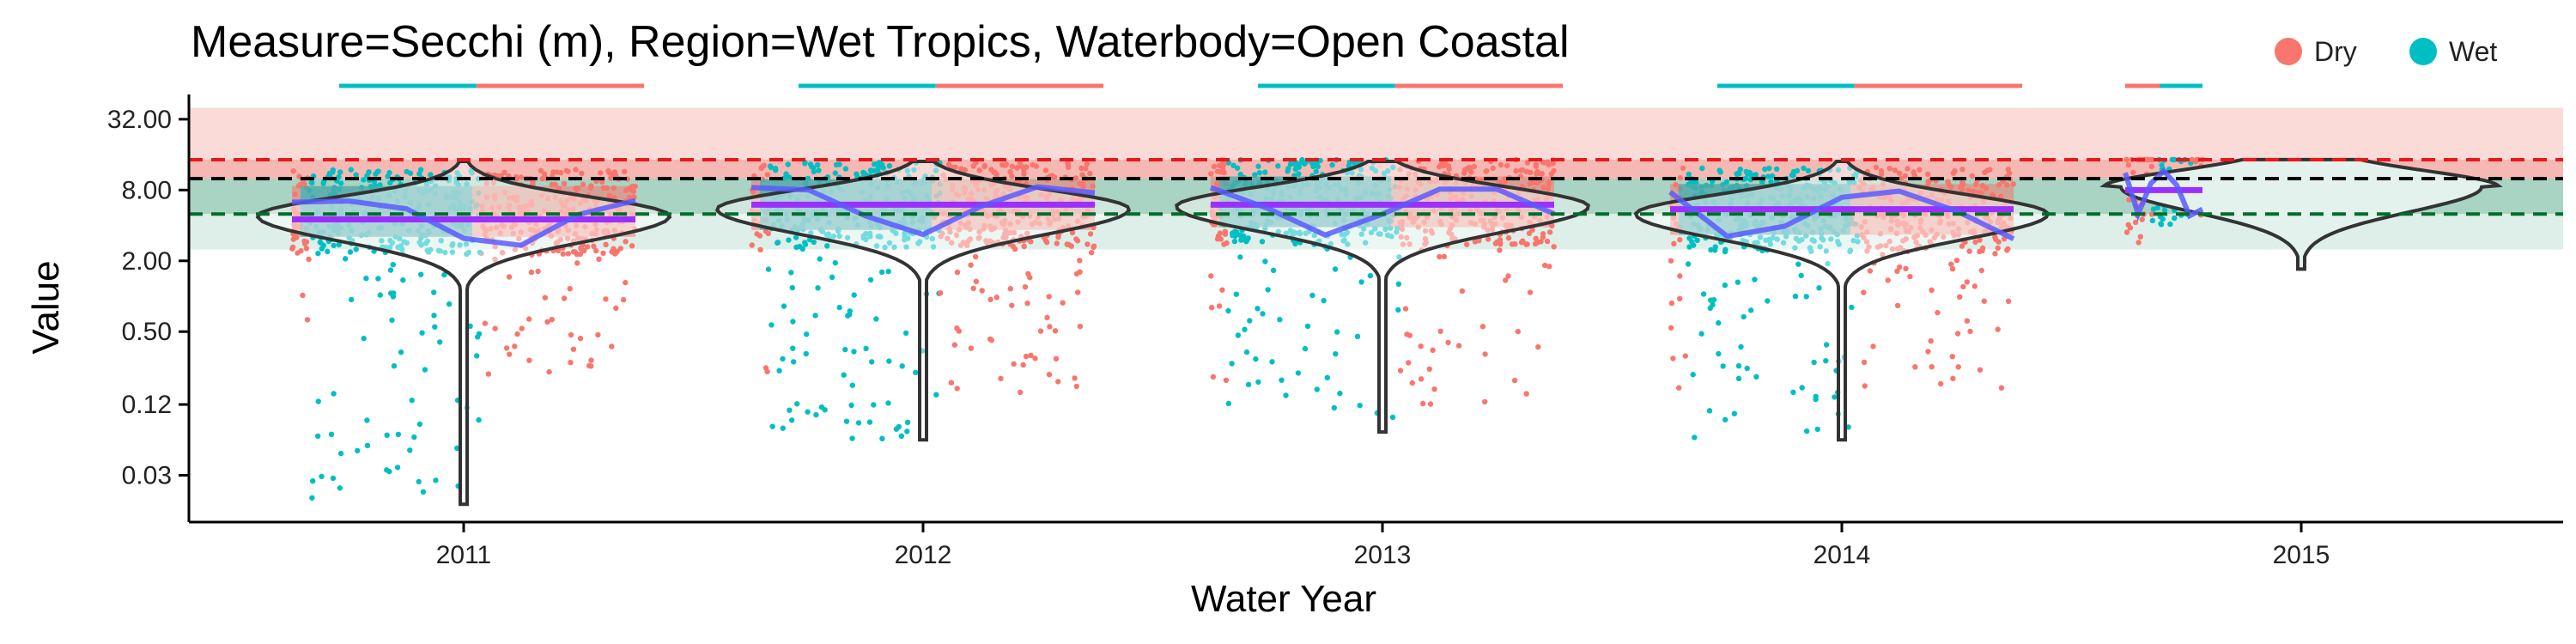 The height and width of the screenshot is (644, 2576). Describe the element at coordinates (2335, 52) in the screenshot. I see `legend-label-dry: Dry` at that location.